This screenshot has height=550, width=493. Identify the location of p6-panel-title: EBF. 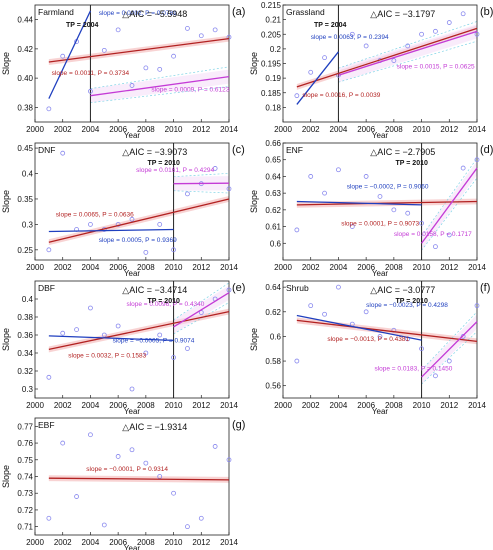
(46, 425).